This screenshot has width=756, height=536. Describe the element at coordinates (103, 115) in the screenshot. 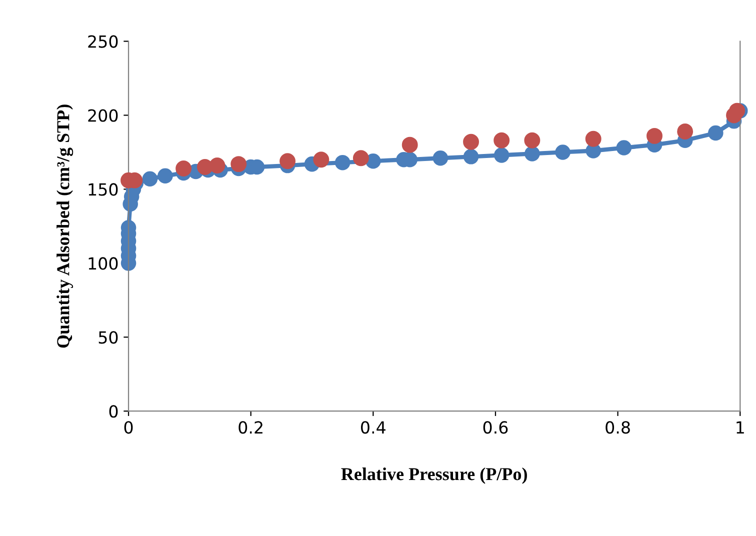

I see `y-tick-label: 200` at that location.